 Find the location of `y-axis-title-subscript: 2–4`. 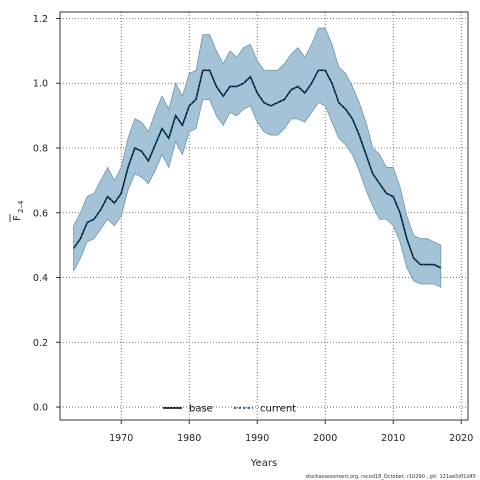

y-axis-title-subscript: 2–4 is located at coordinates (21, 206).